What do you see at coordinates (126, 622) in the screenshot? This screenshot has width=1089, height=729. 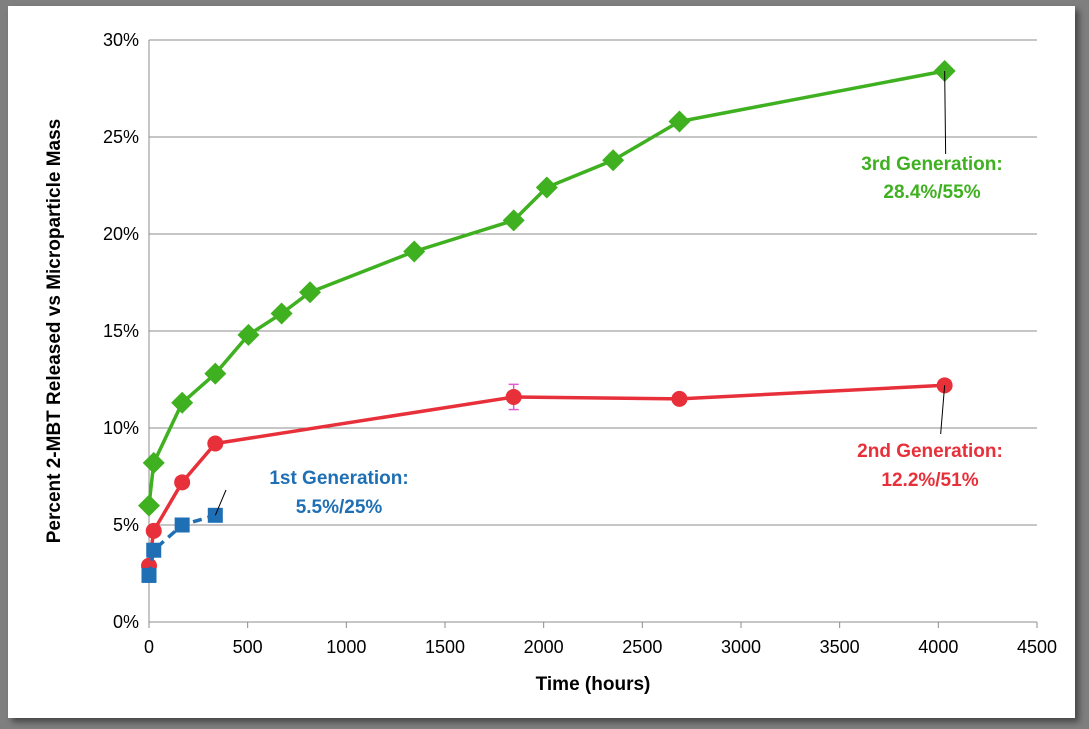 I see `y-tick-label: 0%` at bounding box center [126, 622].